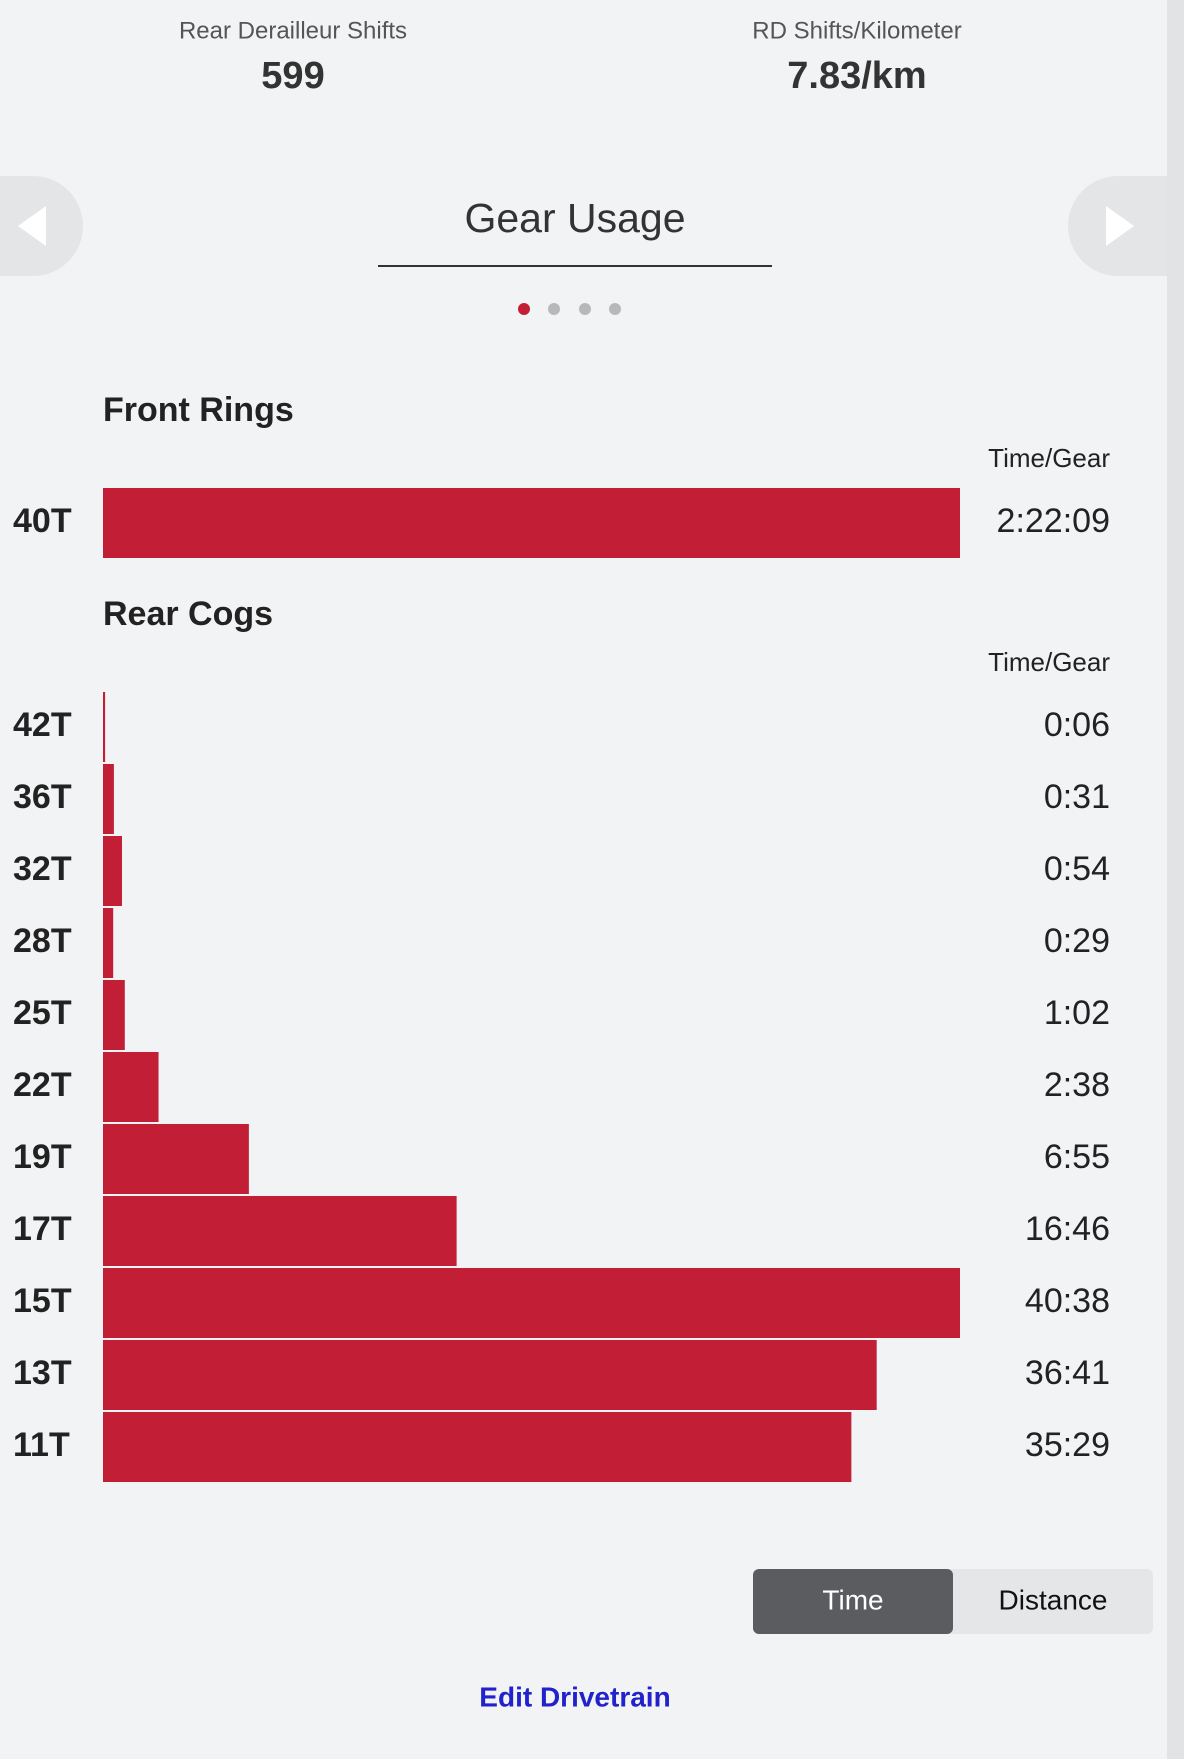 The image size is (1184, 1759). What do you see at coordinates (1053, 1599) in the screenshot?
I see `toggle-label: Distance` at bounding box center [1053, 1599].